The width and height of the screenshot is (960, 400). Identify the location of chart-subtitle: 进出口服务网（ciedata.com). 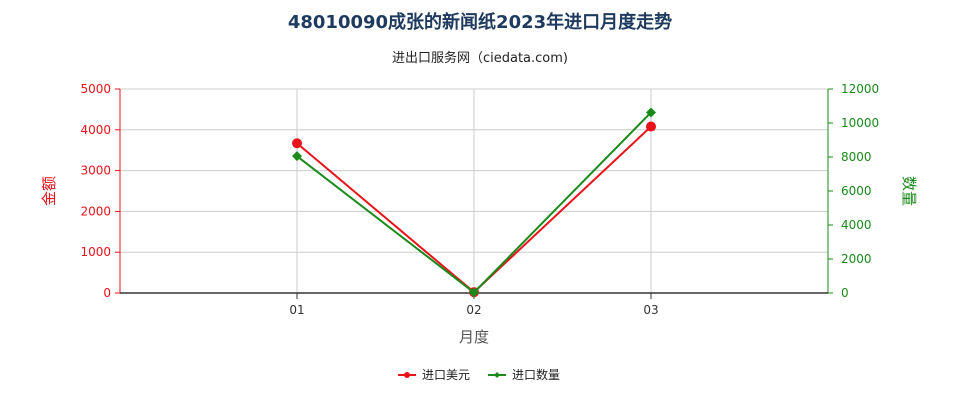
(480, 58).